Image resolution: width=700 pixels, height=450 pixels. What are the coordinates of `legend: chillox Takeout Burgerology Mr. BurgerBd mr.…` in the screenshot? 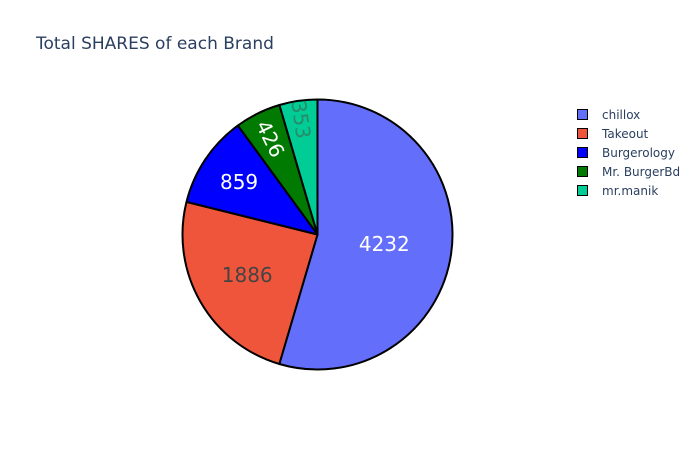 It's located at (628, 152).